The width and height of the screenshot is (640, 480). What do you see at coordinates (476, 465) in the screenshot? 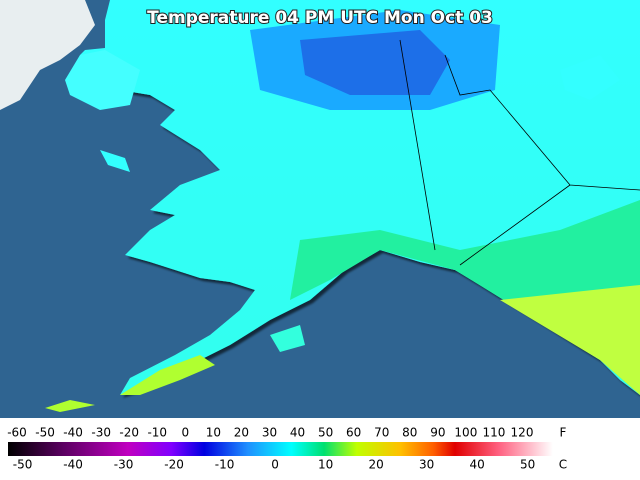
I see `c-label: 40` at bounding box center [476, 465].